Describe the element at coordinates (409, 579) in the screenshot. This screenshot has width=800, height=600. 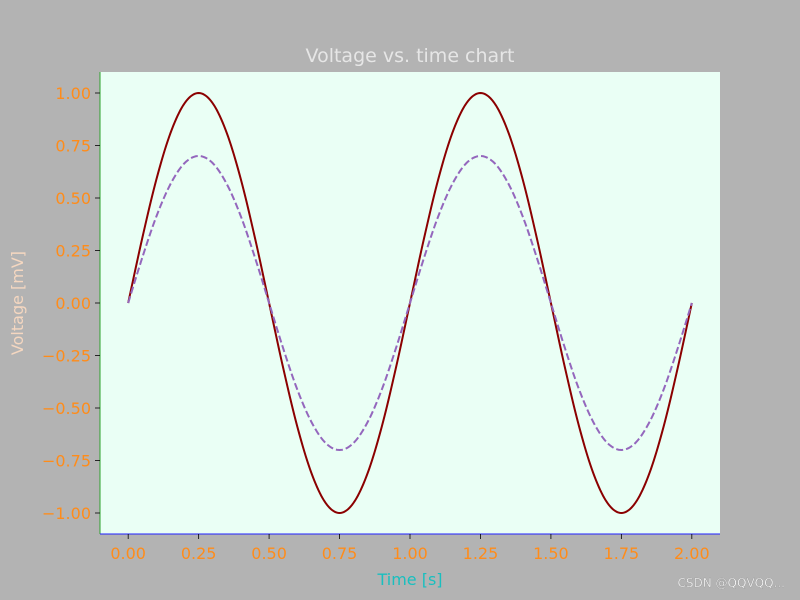
I see `x-axis-label: Time [s]` at that location.